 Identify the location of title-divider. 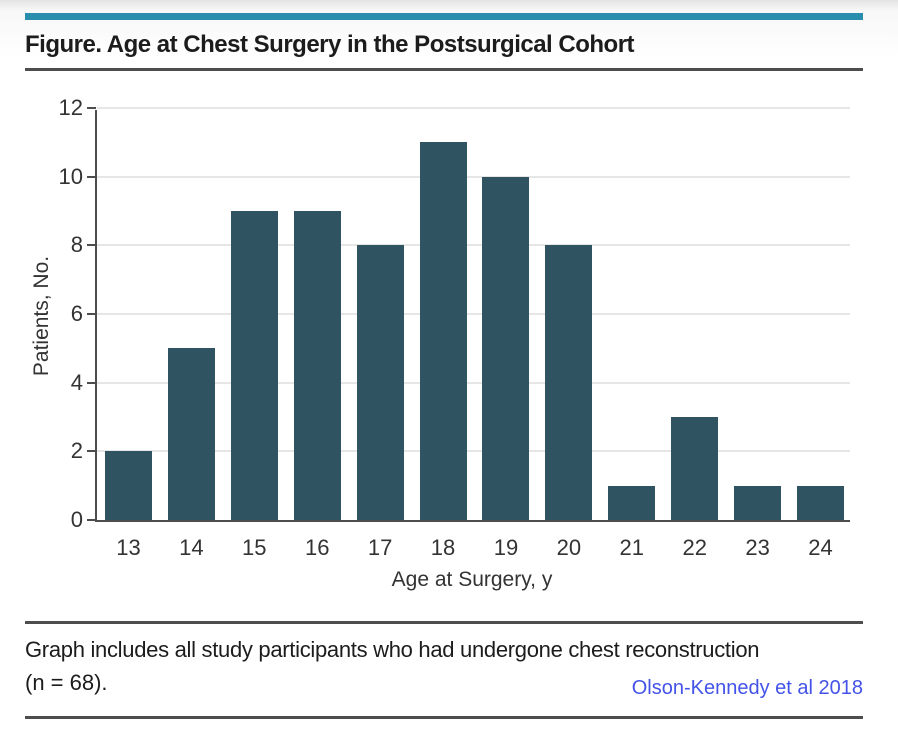
(444, 69).